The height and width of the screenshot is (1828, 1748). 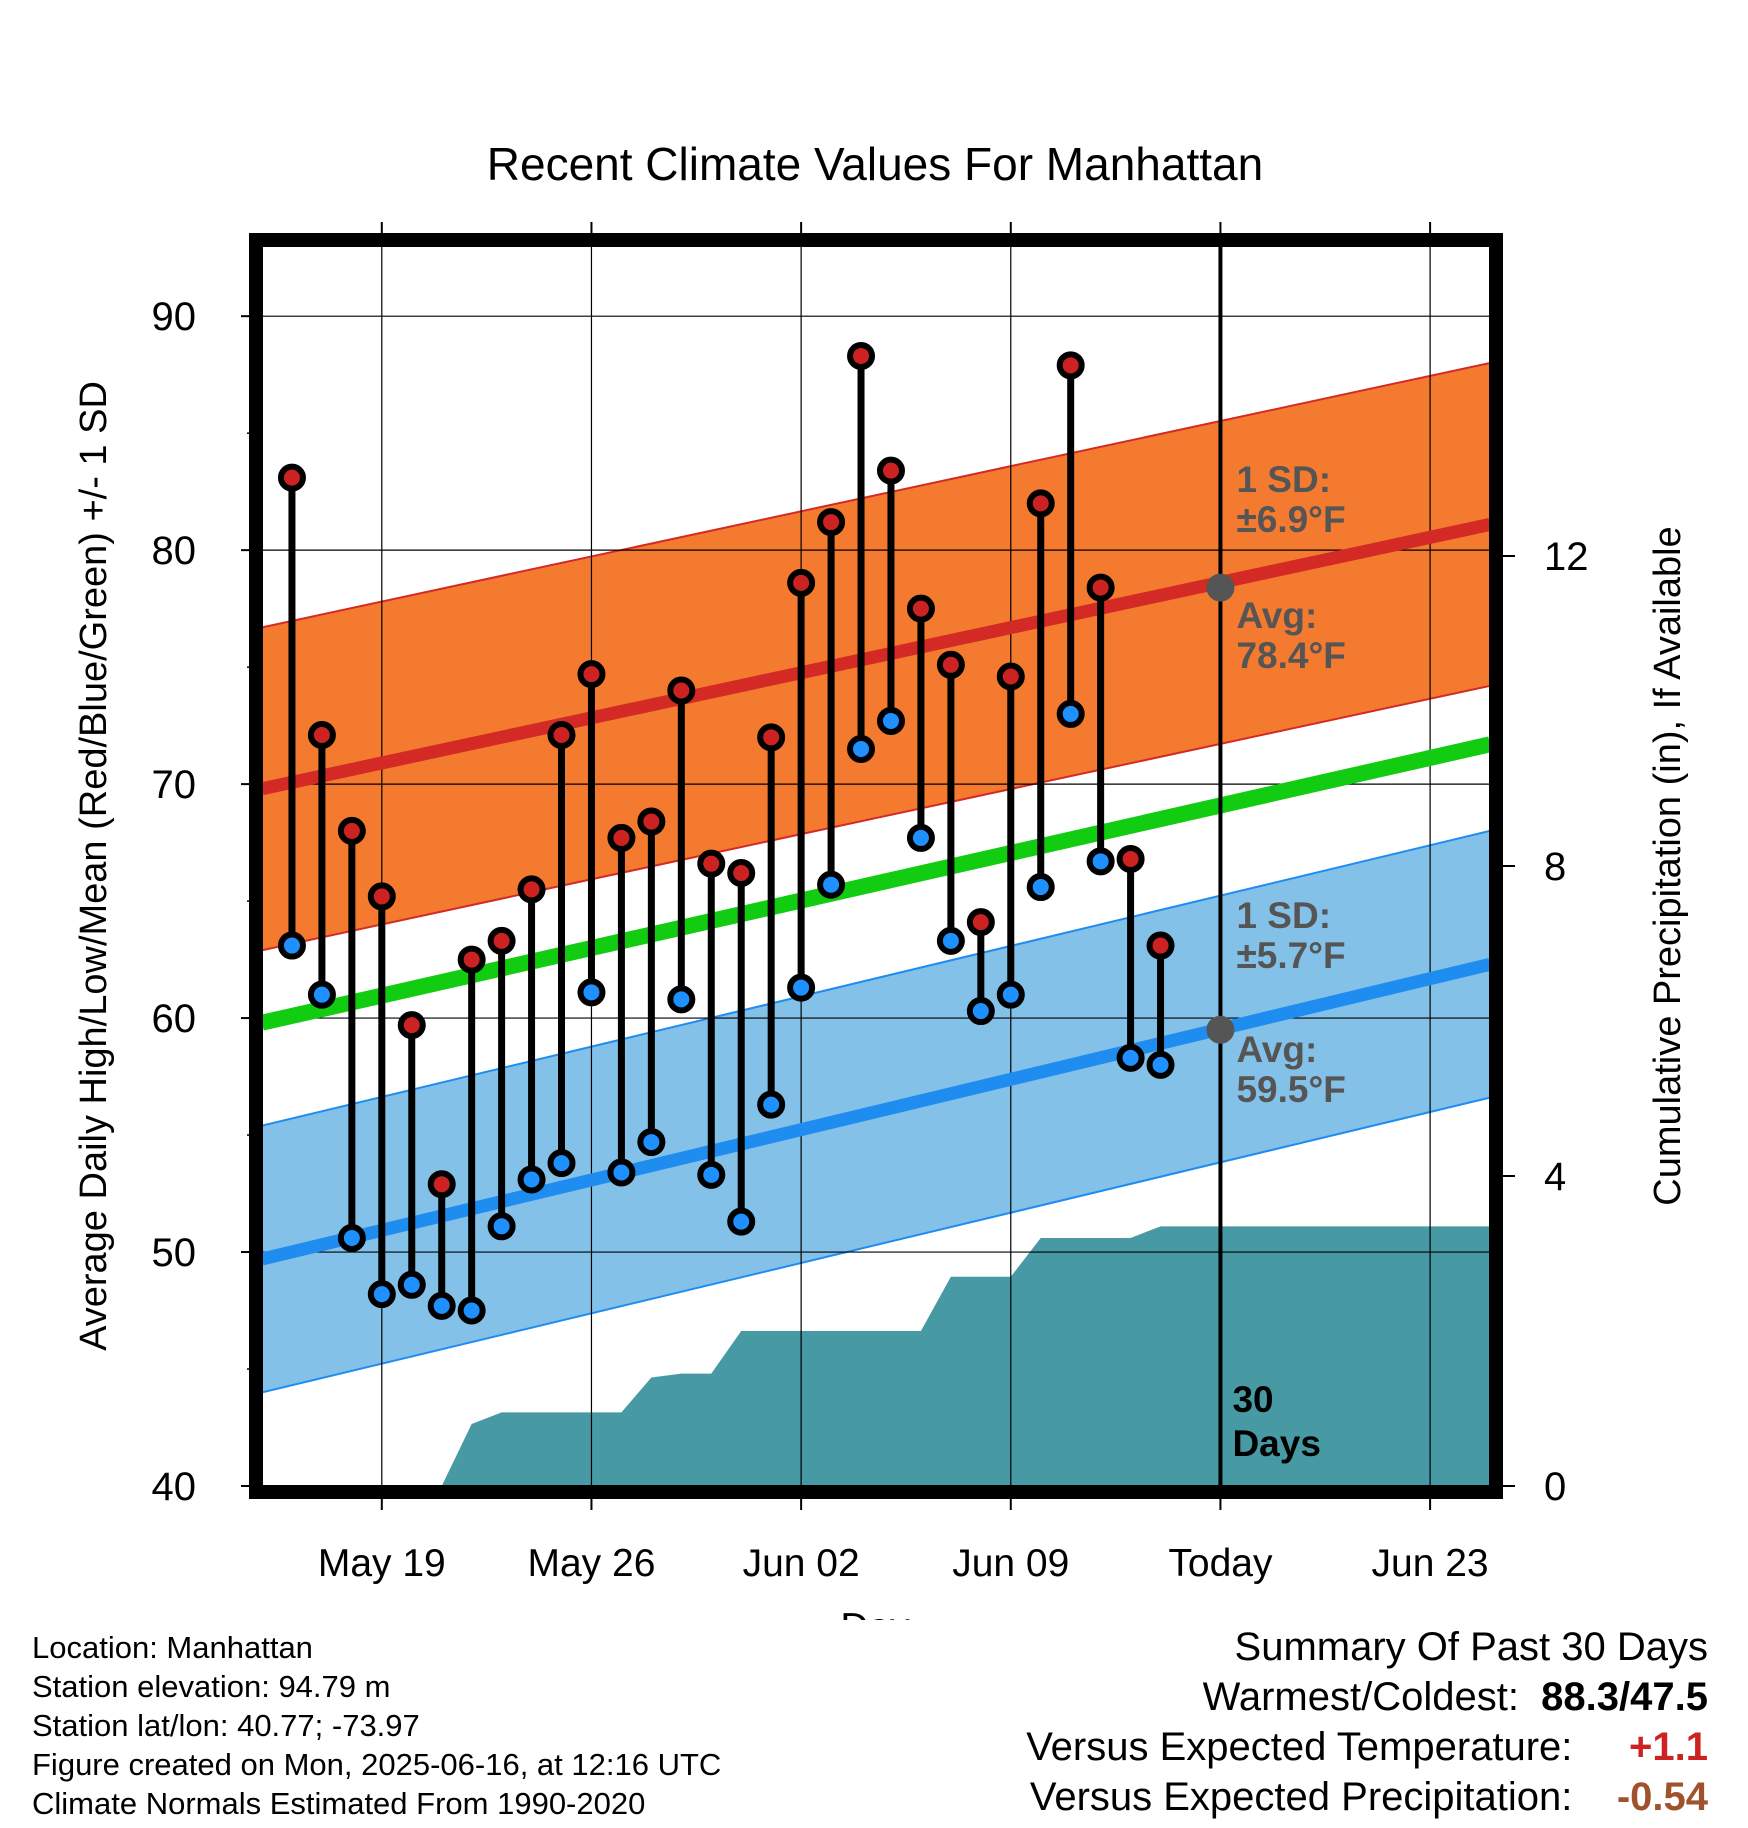 I want to click on summary-temp-row: Versus Expected Temperature: +1.1, so click(x=1367, y=1747).